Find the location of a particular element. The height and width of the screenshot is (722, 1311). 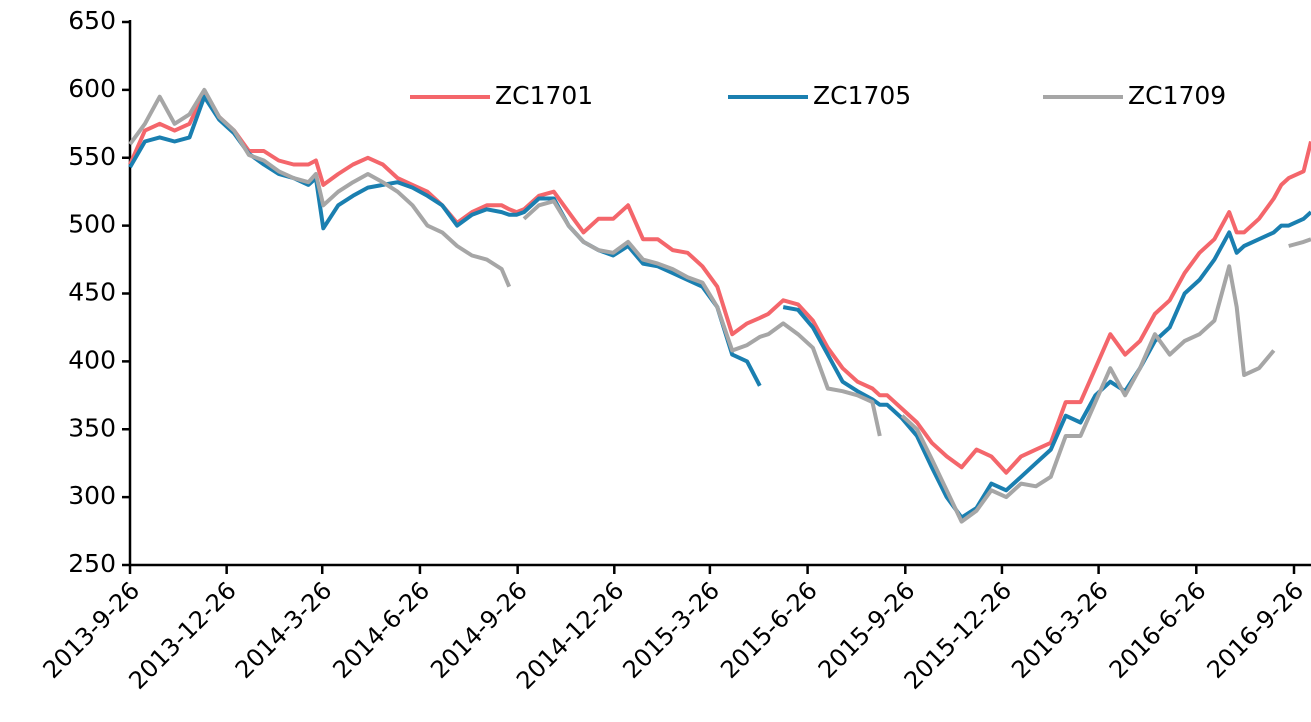

x-tick-label: 2013-9-26 is located at coordinates (92, 630).